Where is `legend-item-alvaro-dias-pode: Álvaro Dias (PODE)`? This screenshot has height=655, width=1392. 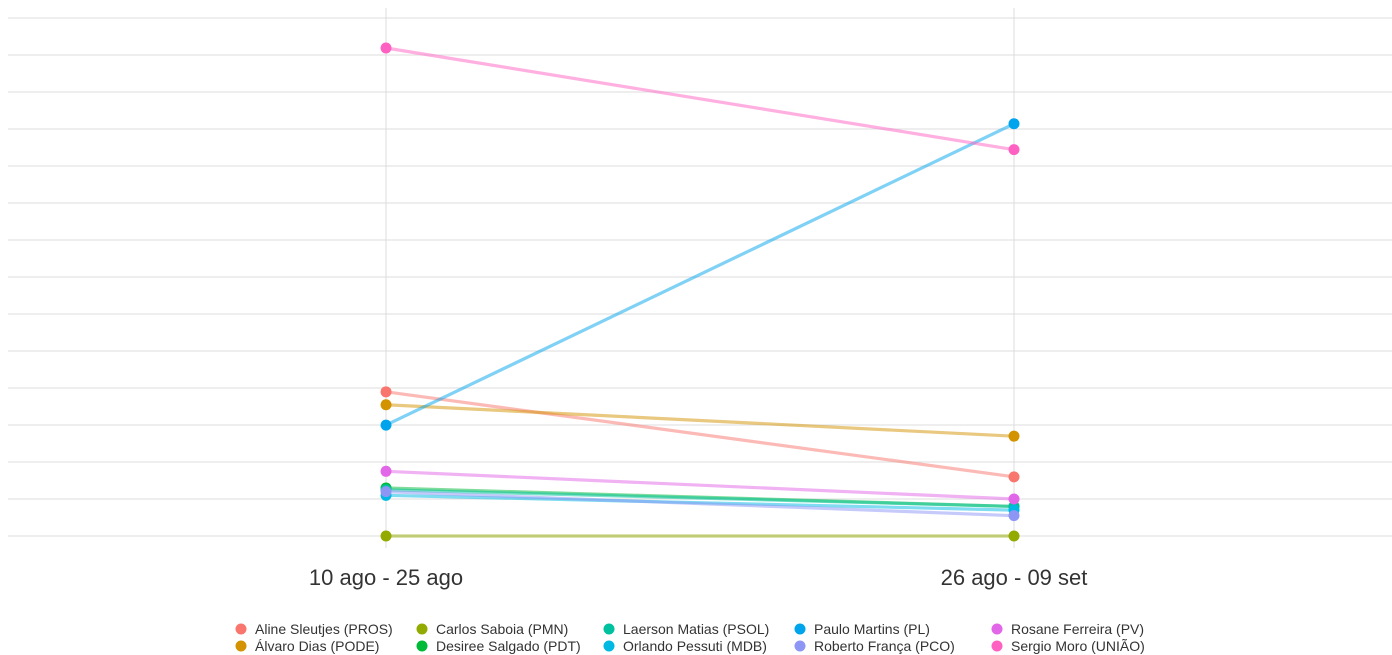 legend-item-alvaro-dias-pode: Álvaro Dias (PODE) is located at coordinates (307, 646).